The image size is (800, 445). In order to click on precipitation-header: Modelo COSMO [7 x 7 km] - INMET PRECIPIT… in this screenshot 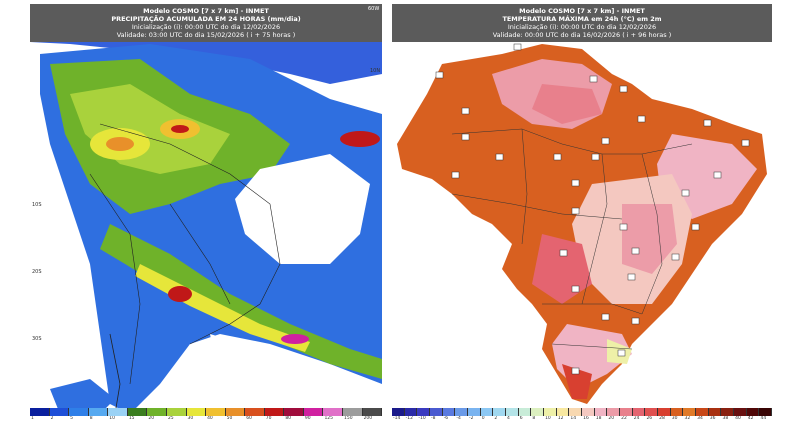, I will do `click(206, 23)`.